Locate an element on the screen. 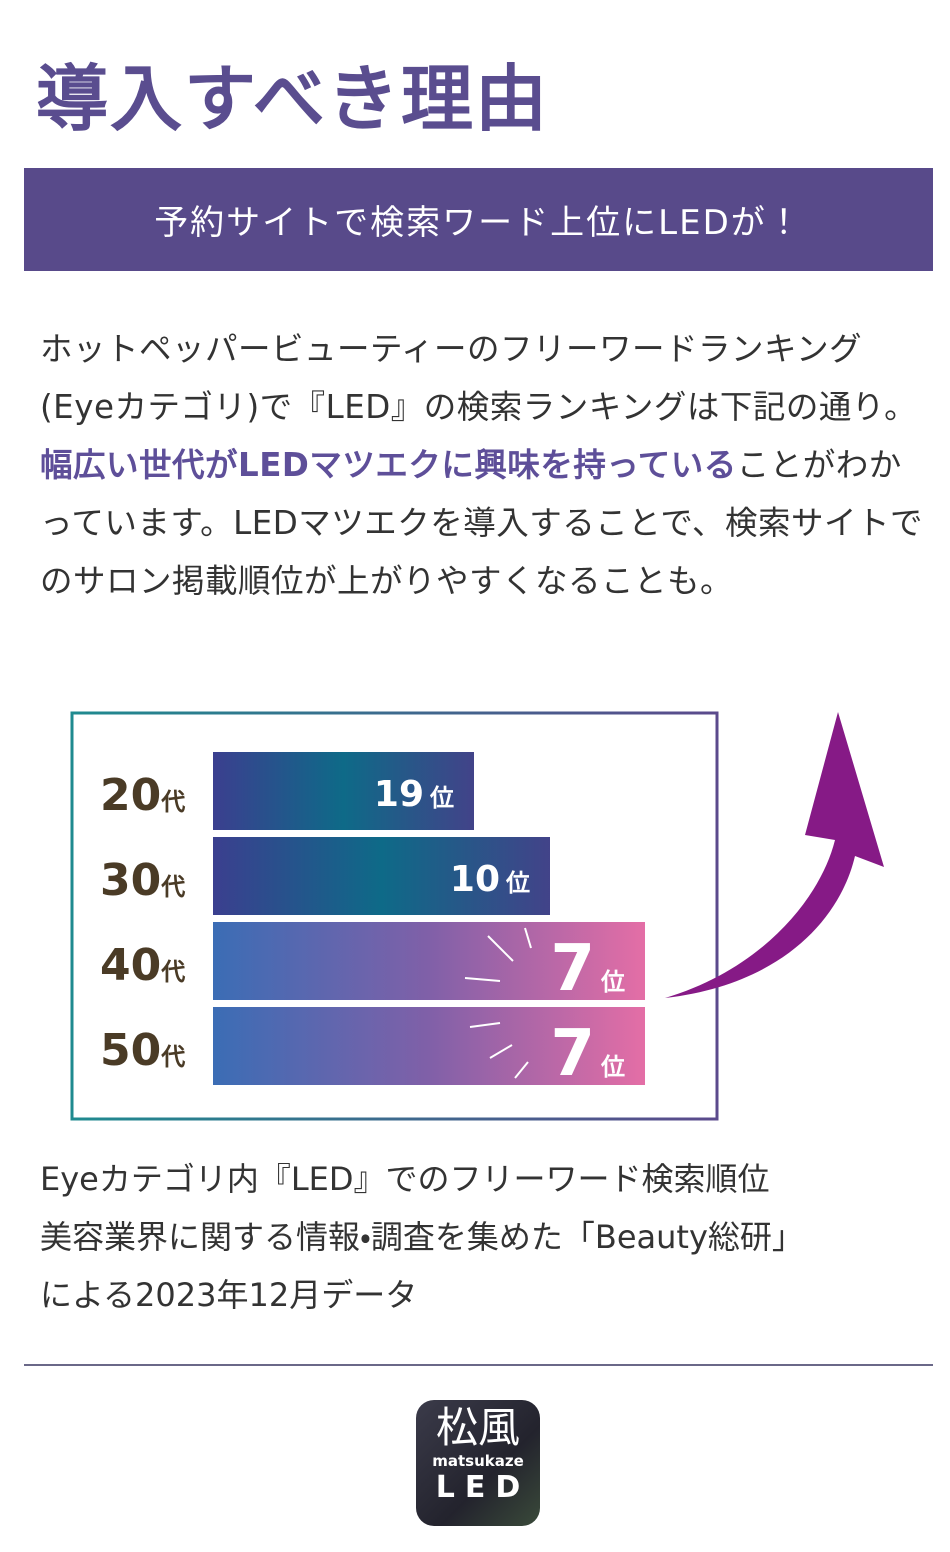  age-number: 40 is located at coordinates (130, 965).